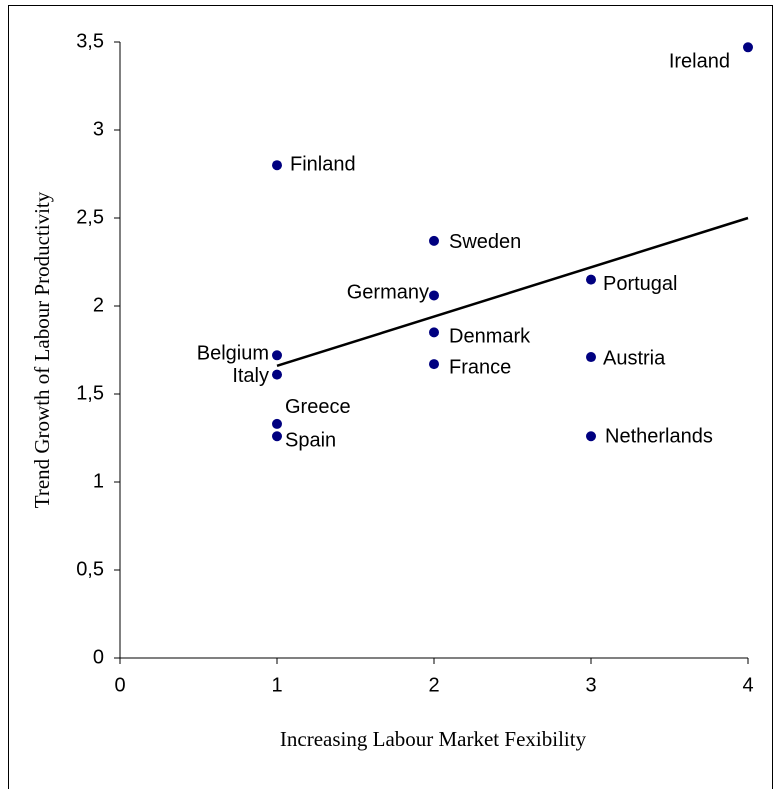 This screenshot has height=789, width=776. I want to click on y-axis-title: Trend Growth of Labour Productivity, so click(42, 349).